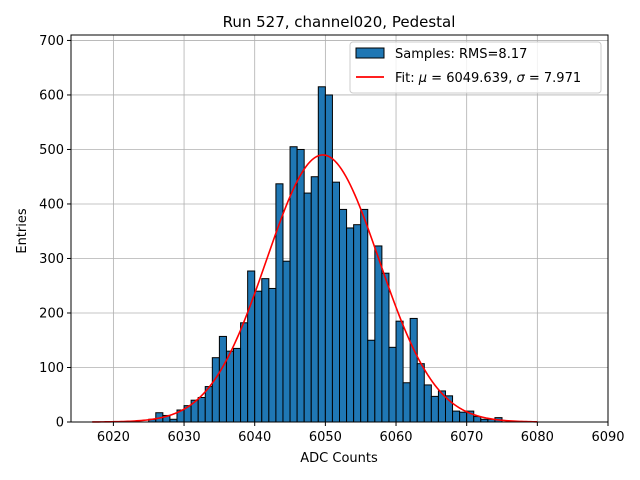 The image size is (640, 480). What do you see at coordinates (339, 458) in the screenshot?
I see `x-axis-label: ADC Counts` at bounding box center [339, 458].